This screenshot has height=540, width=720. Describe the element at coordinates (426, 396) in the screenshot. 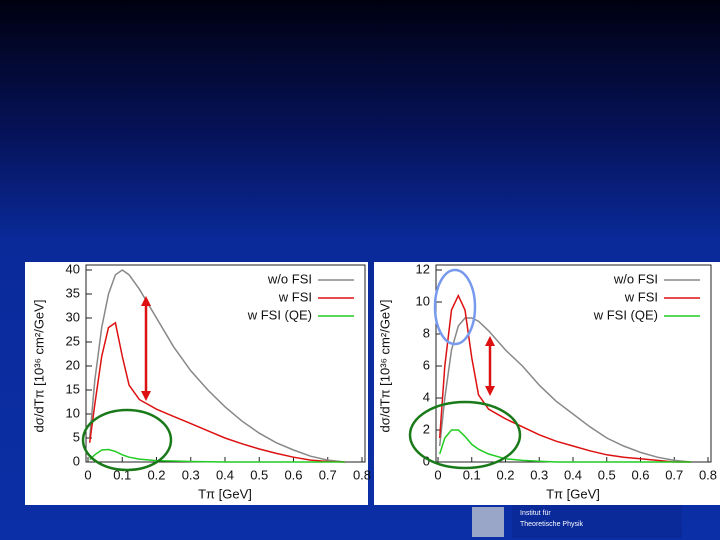

I see `y-tick-label: 4` at that location.